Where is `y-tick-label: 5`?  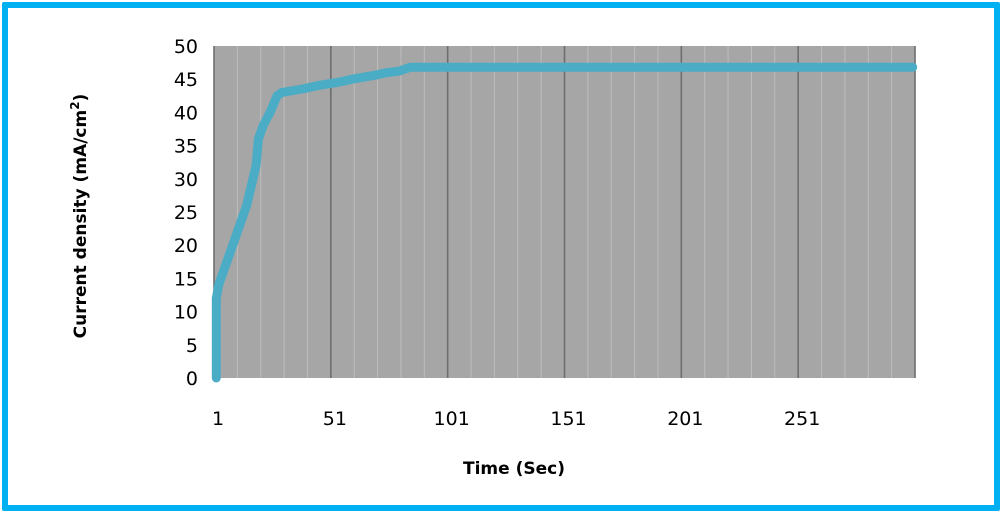 y-tick-label: 5 is located at coordinates (192, 346).